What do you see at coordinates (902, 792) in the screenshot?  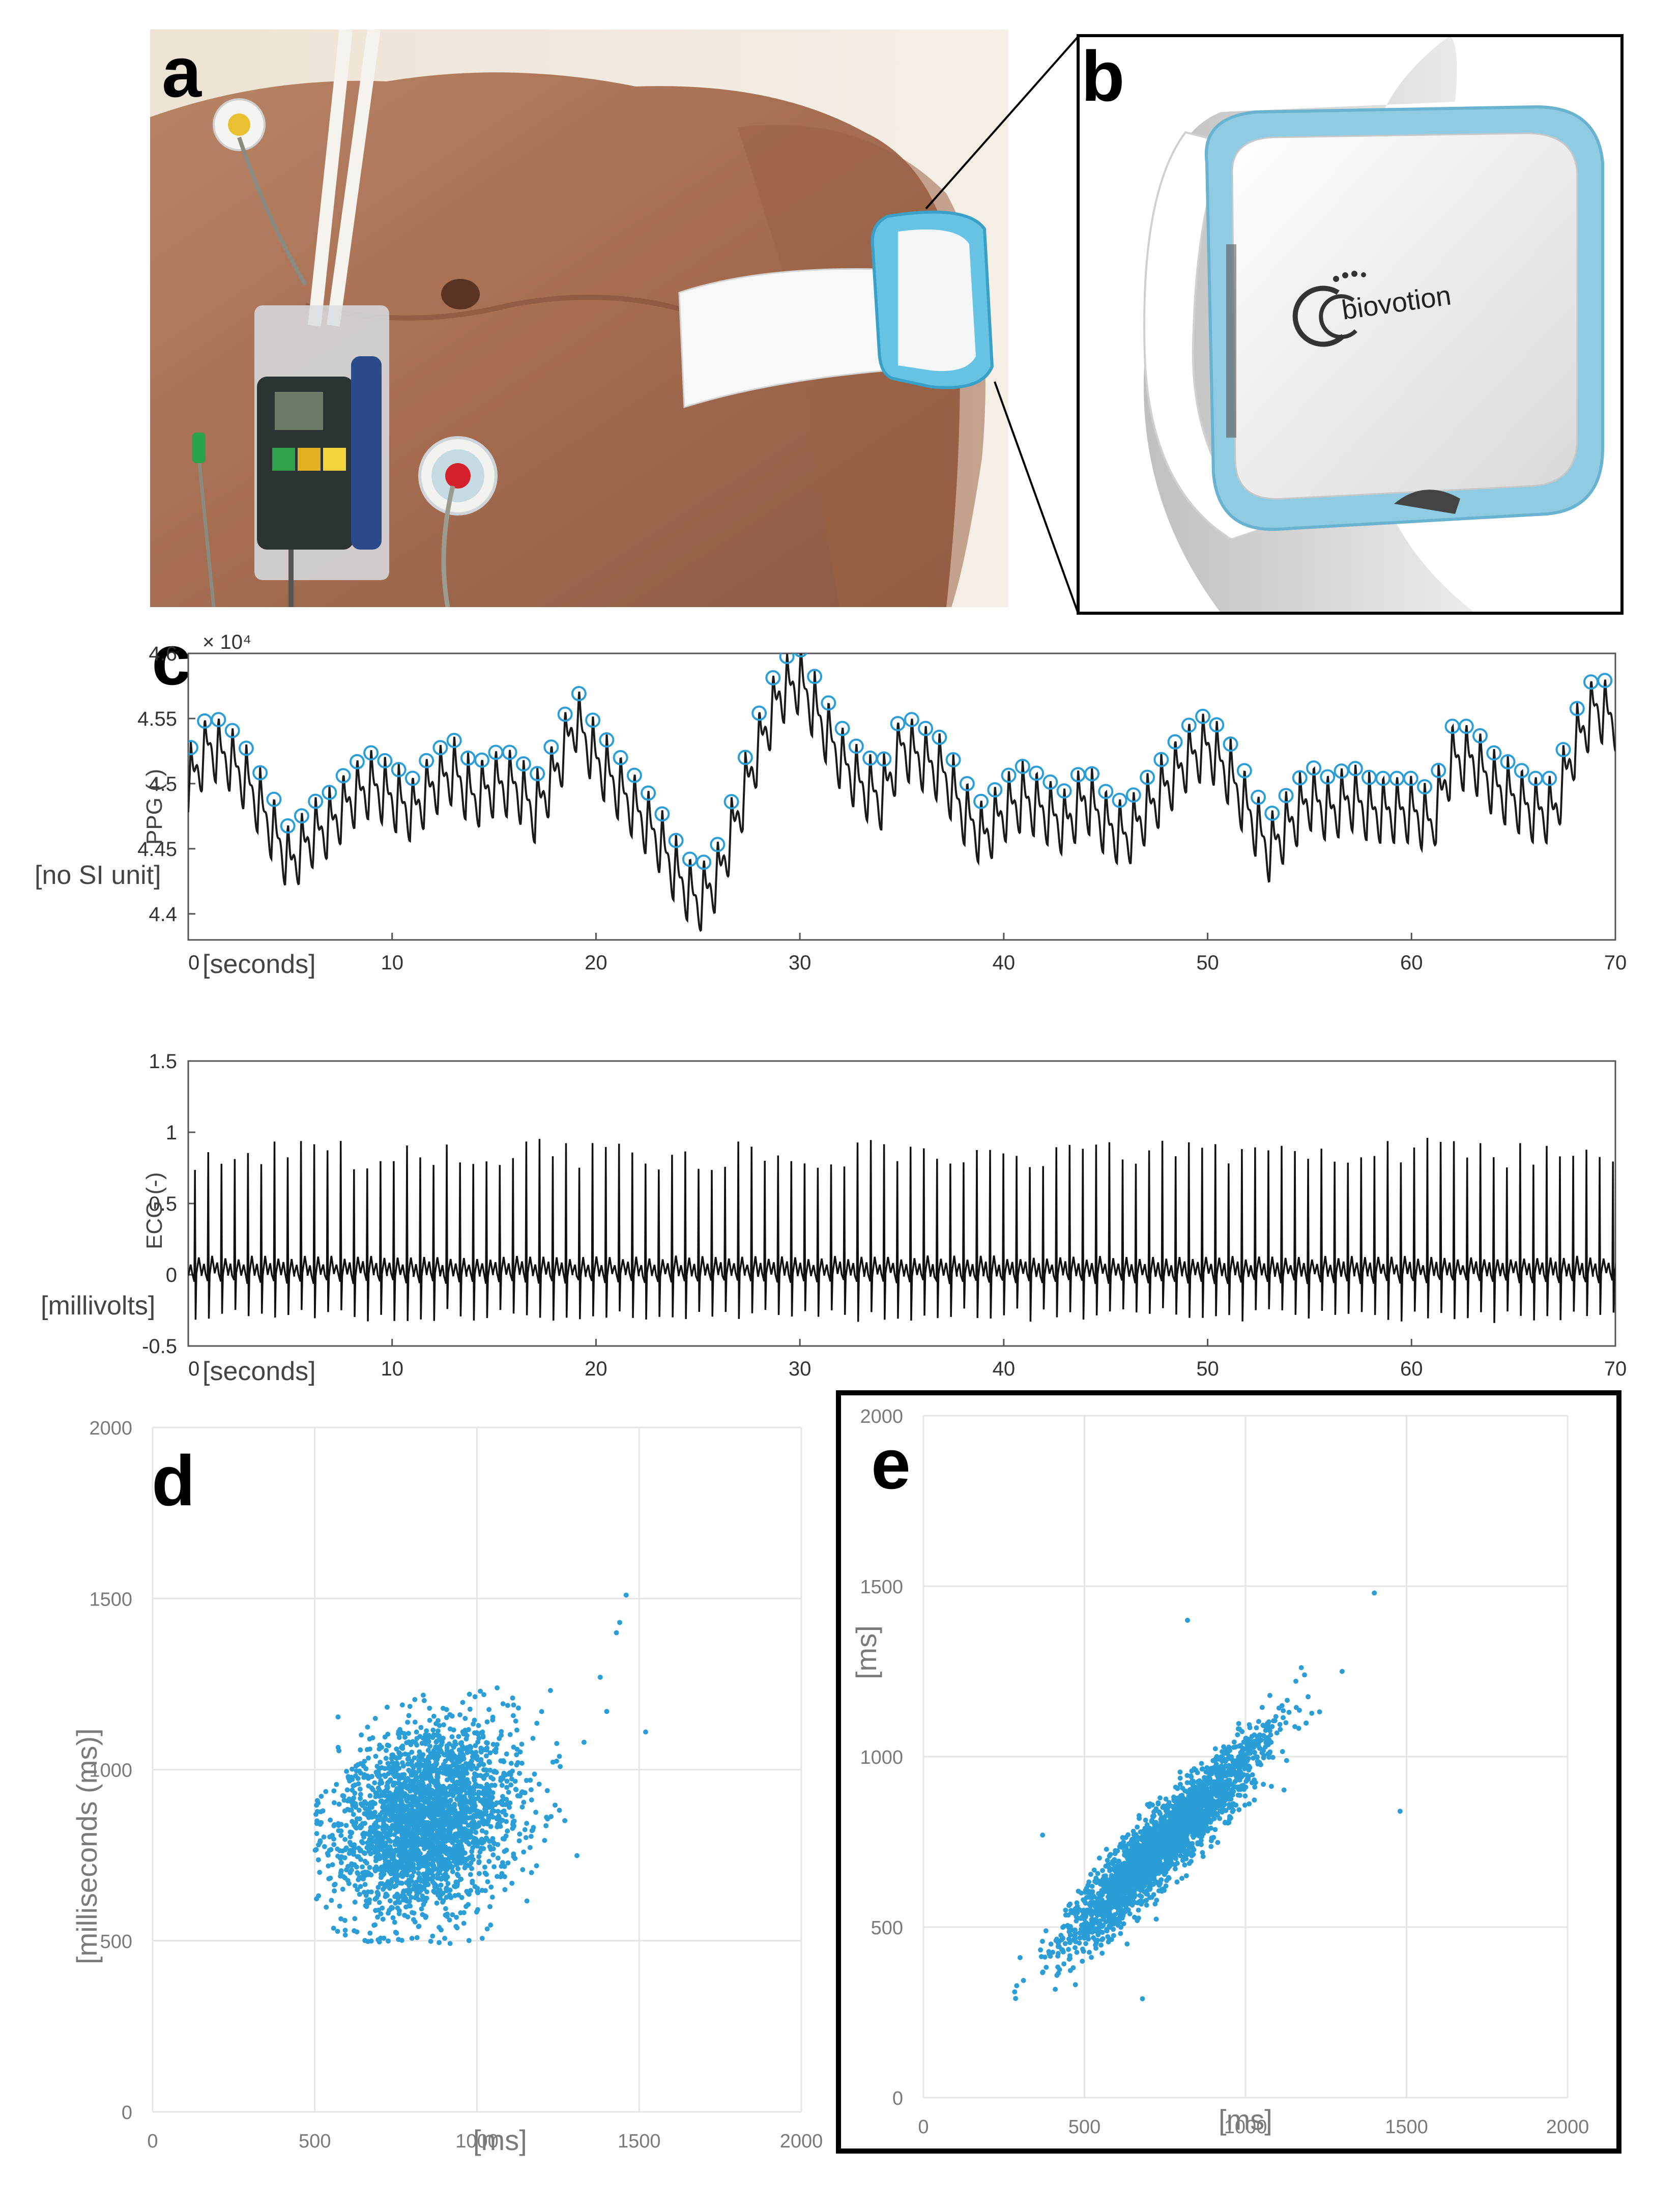 I see `ppg-trace` at bounding box center [902, 792].